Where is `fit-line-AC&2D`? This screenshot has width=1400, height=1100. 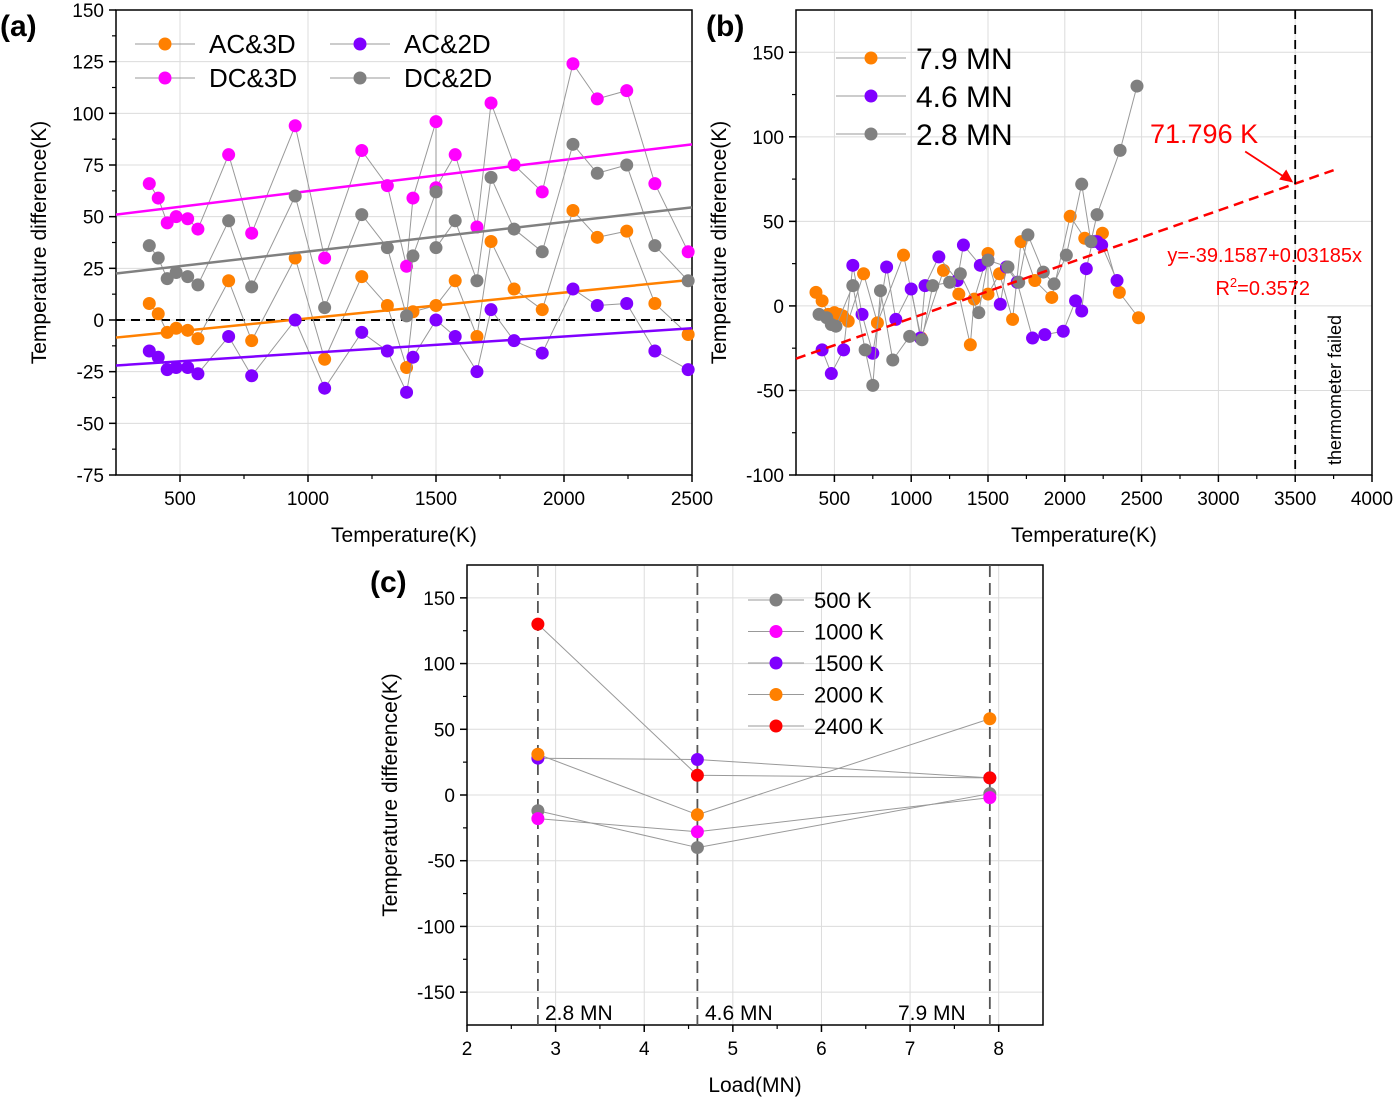 fit-line-AC&2D is located at coordinates (404, 347).